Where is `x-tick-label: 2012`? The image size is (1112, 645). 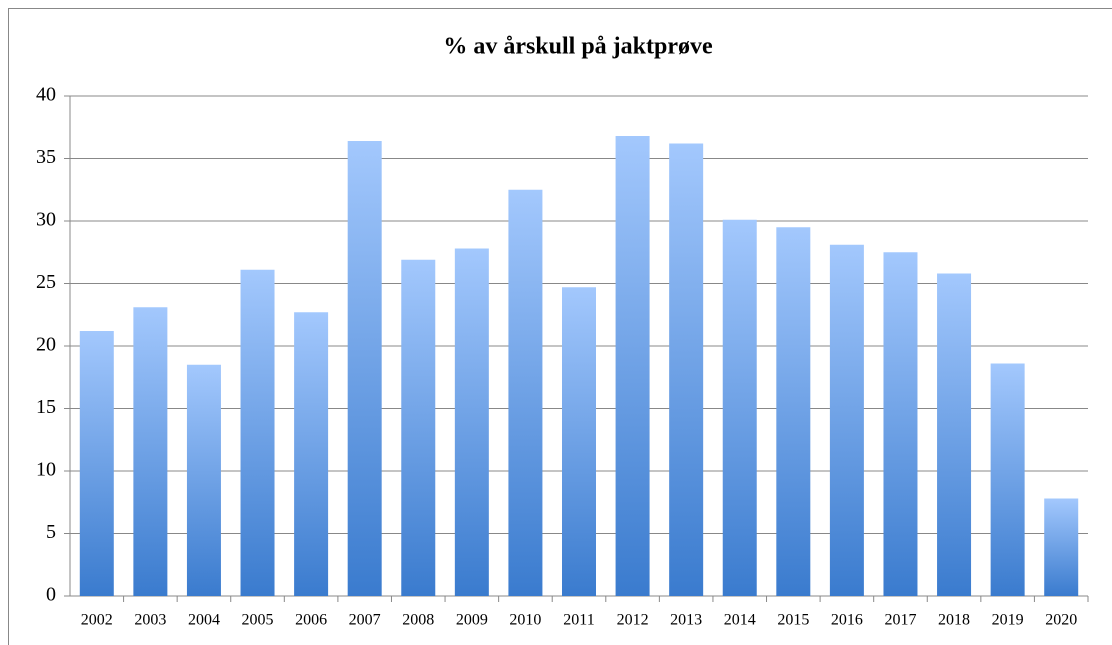 x-tick-label: 2012 is located at coordinates (633, 620).